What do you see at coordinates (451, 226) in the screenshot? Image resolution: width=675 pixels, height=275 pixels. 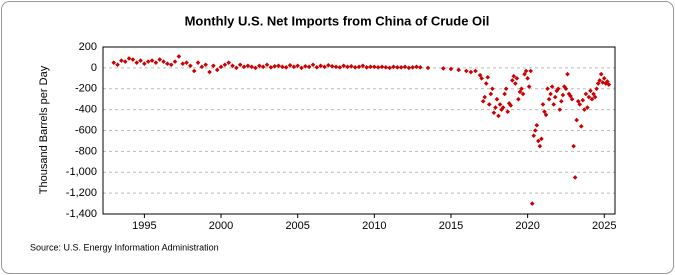 I see `x-tick-label: 2015` at bounding box center [451, 226].